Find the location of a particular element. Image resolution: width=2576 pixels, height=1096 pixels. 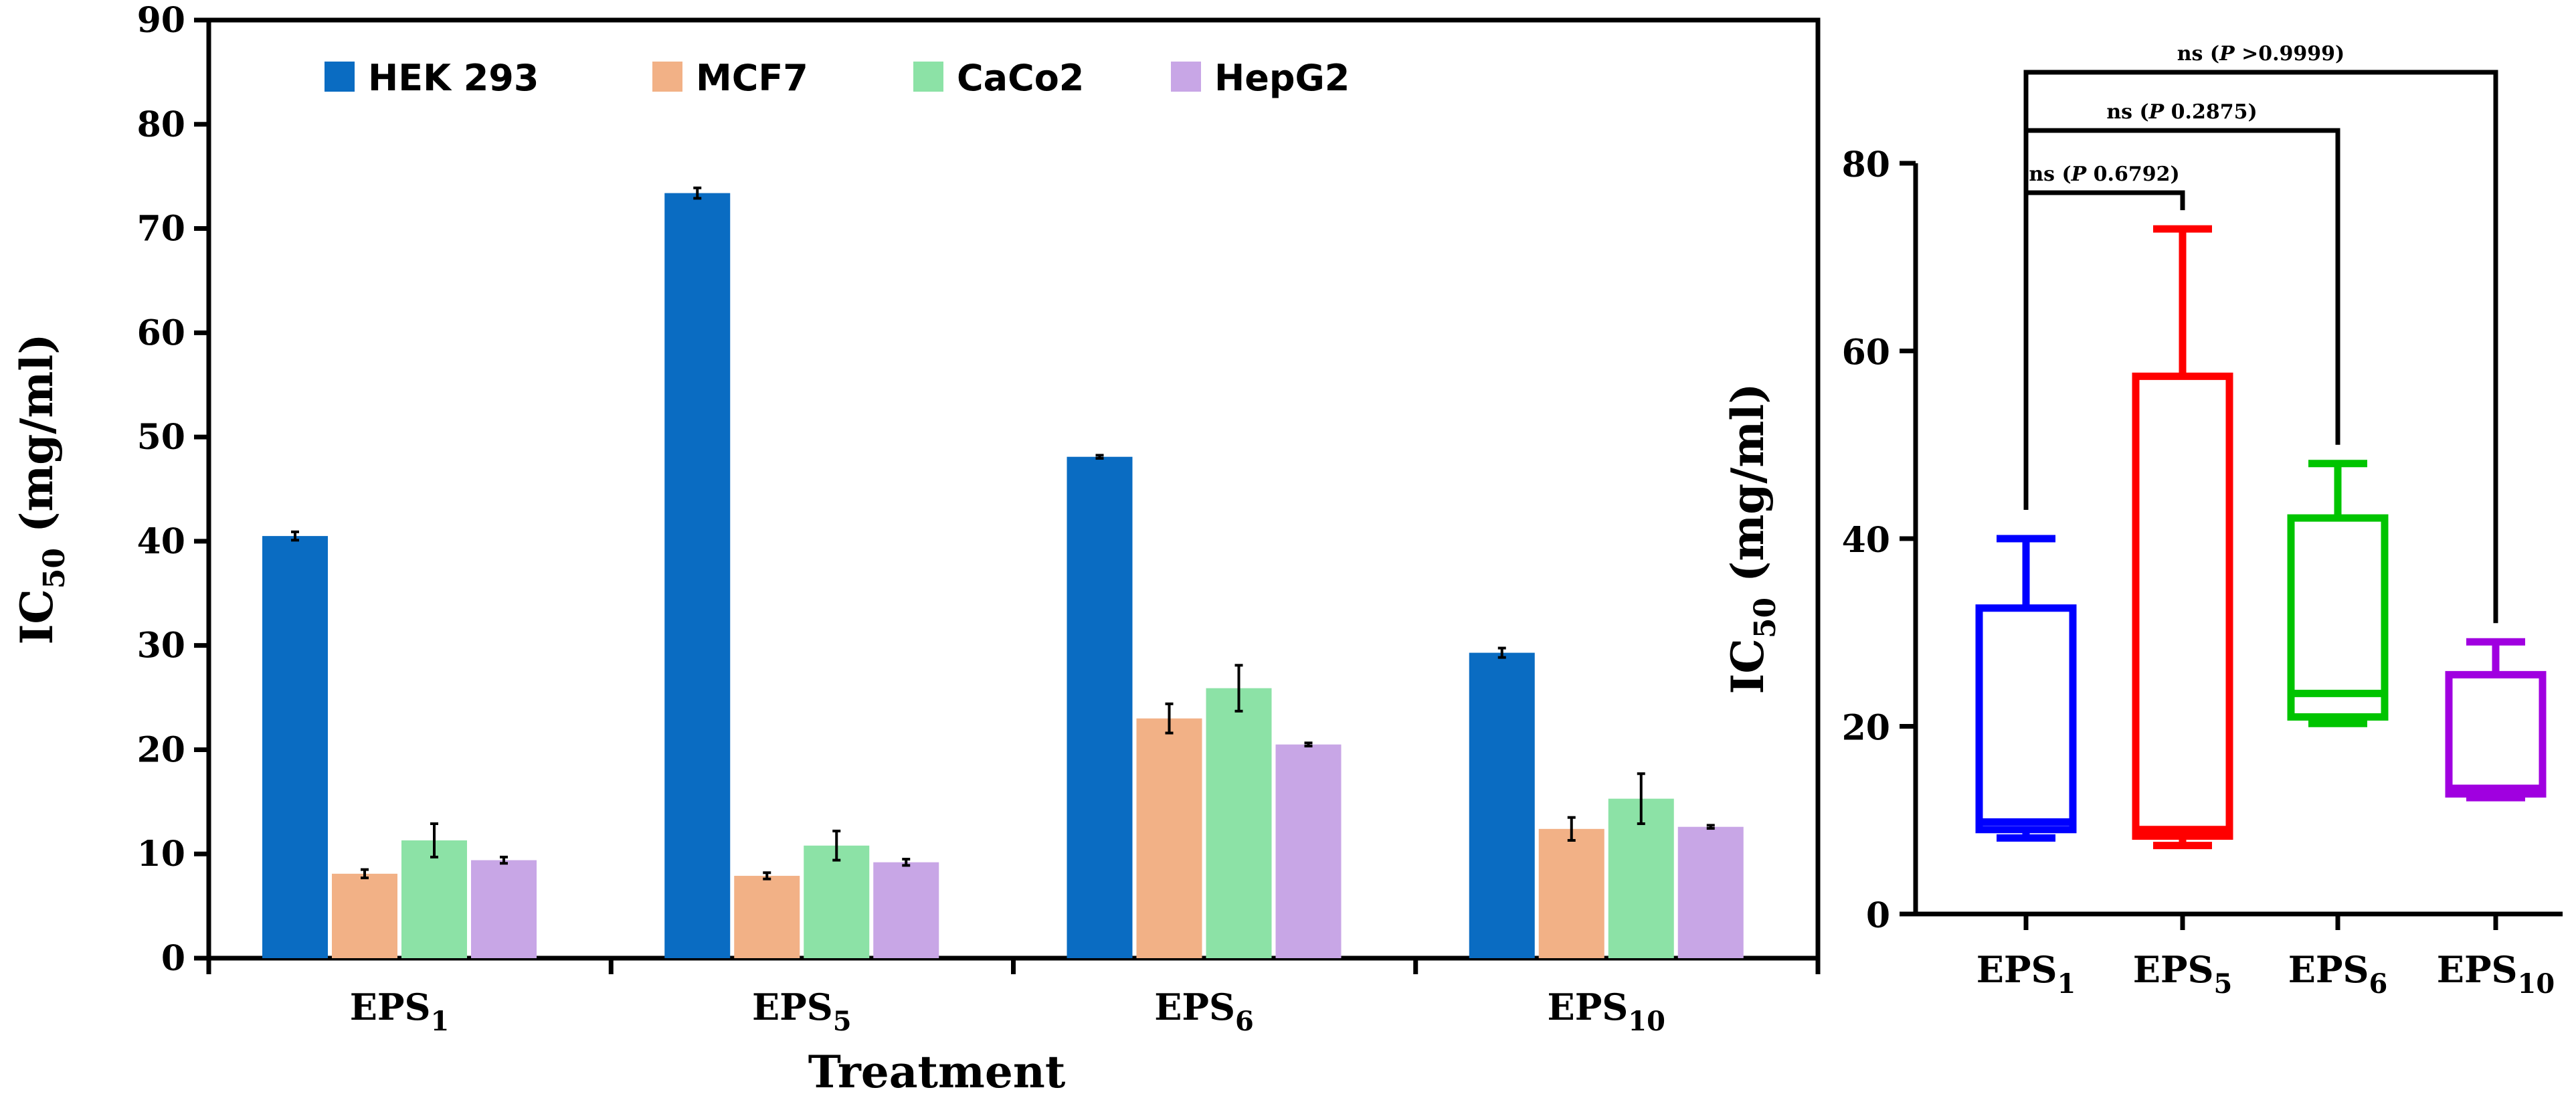

bar-x-tick-label: EPS6 is located at coordinates (1204, 1011).